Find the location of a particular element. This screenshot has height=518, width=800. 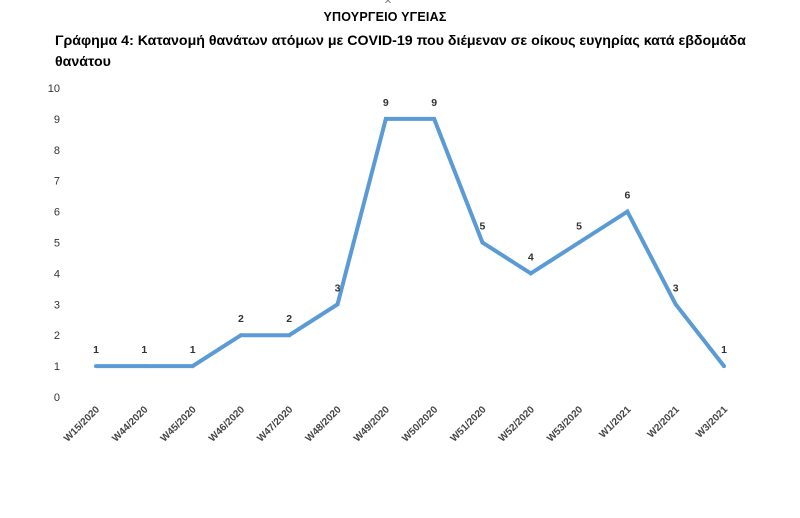

x-tick-label: W44/2020 is located at coordinates (130, 424).